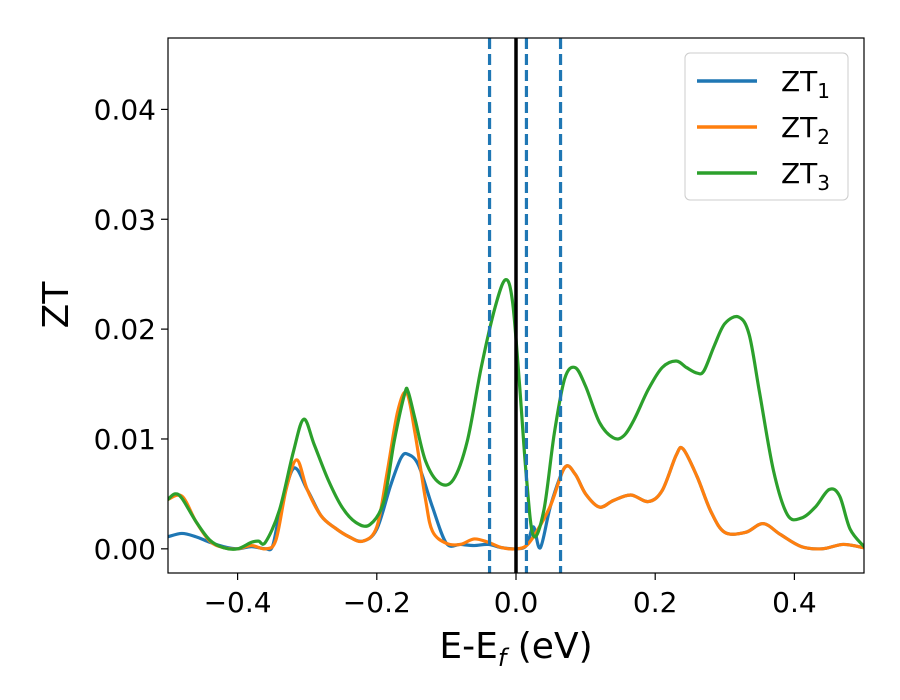  I want to click on x-tick-label: 0.2, so click(655, 602).